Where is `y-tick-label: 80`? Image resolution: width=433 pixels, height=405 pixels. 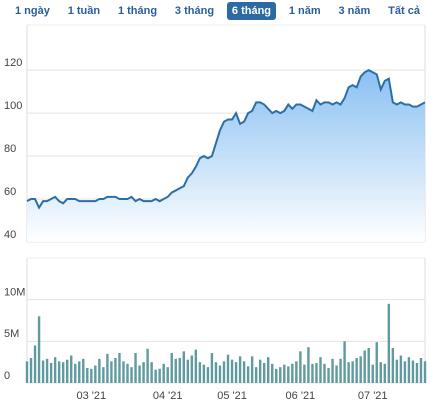
y-tick-label: 80 is located at coordinates (10, 149).